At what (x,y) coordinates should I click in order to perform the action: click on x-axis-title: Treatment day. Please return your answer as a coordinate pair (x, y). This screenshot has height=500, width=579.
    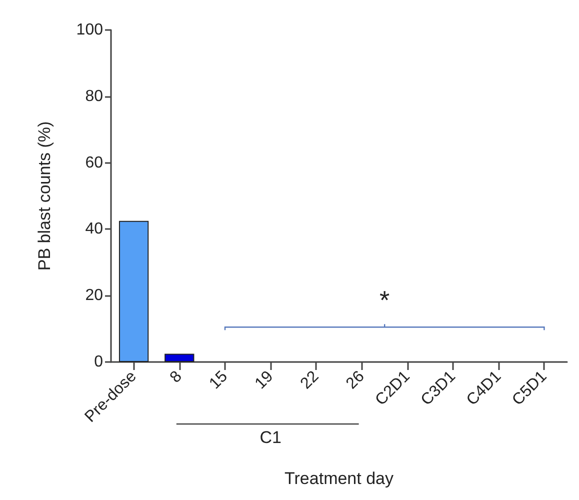
    Looking at the image, I should click on (339, 478).